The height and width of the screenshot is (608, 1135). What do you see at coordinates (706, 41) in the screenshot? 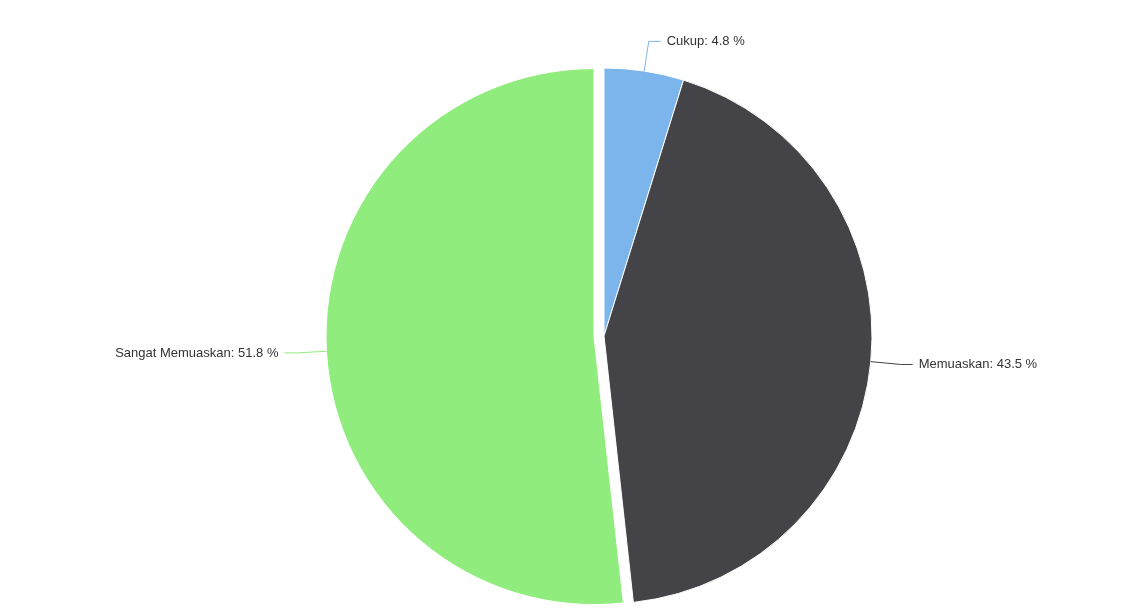
I see `slice-label: Cukup: 4.8 %` at bounding box center [706, 41].